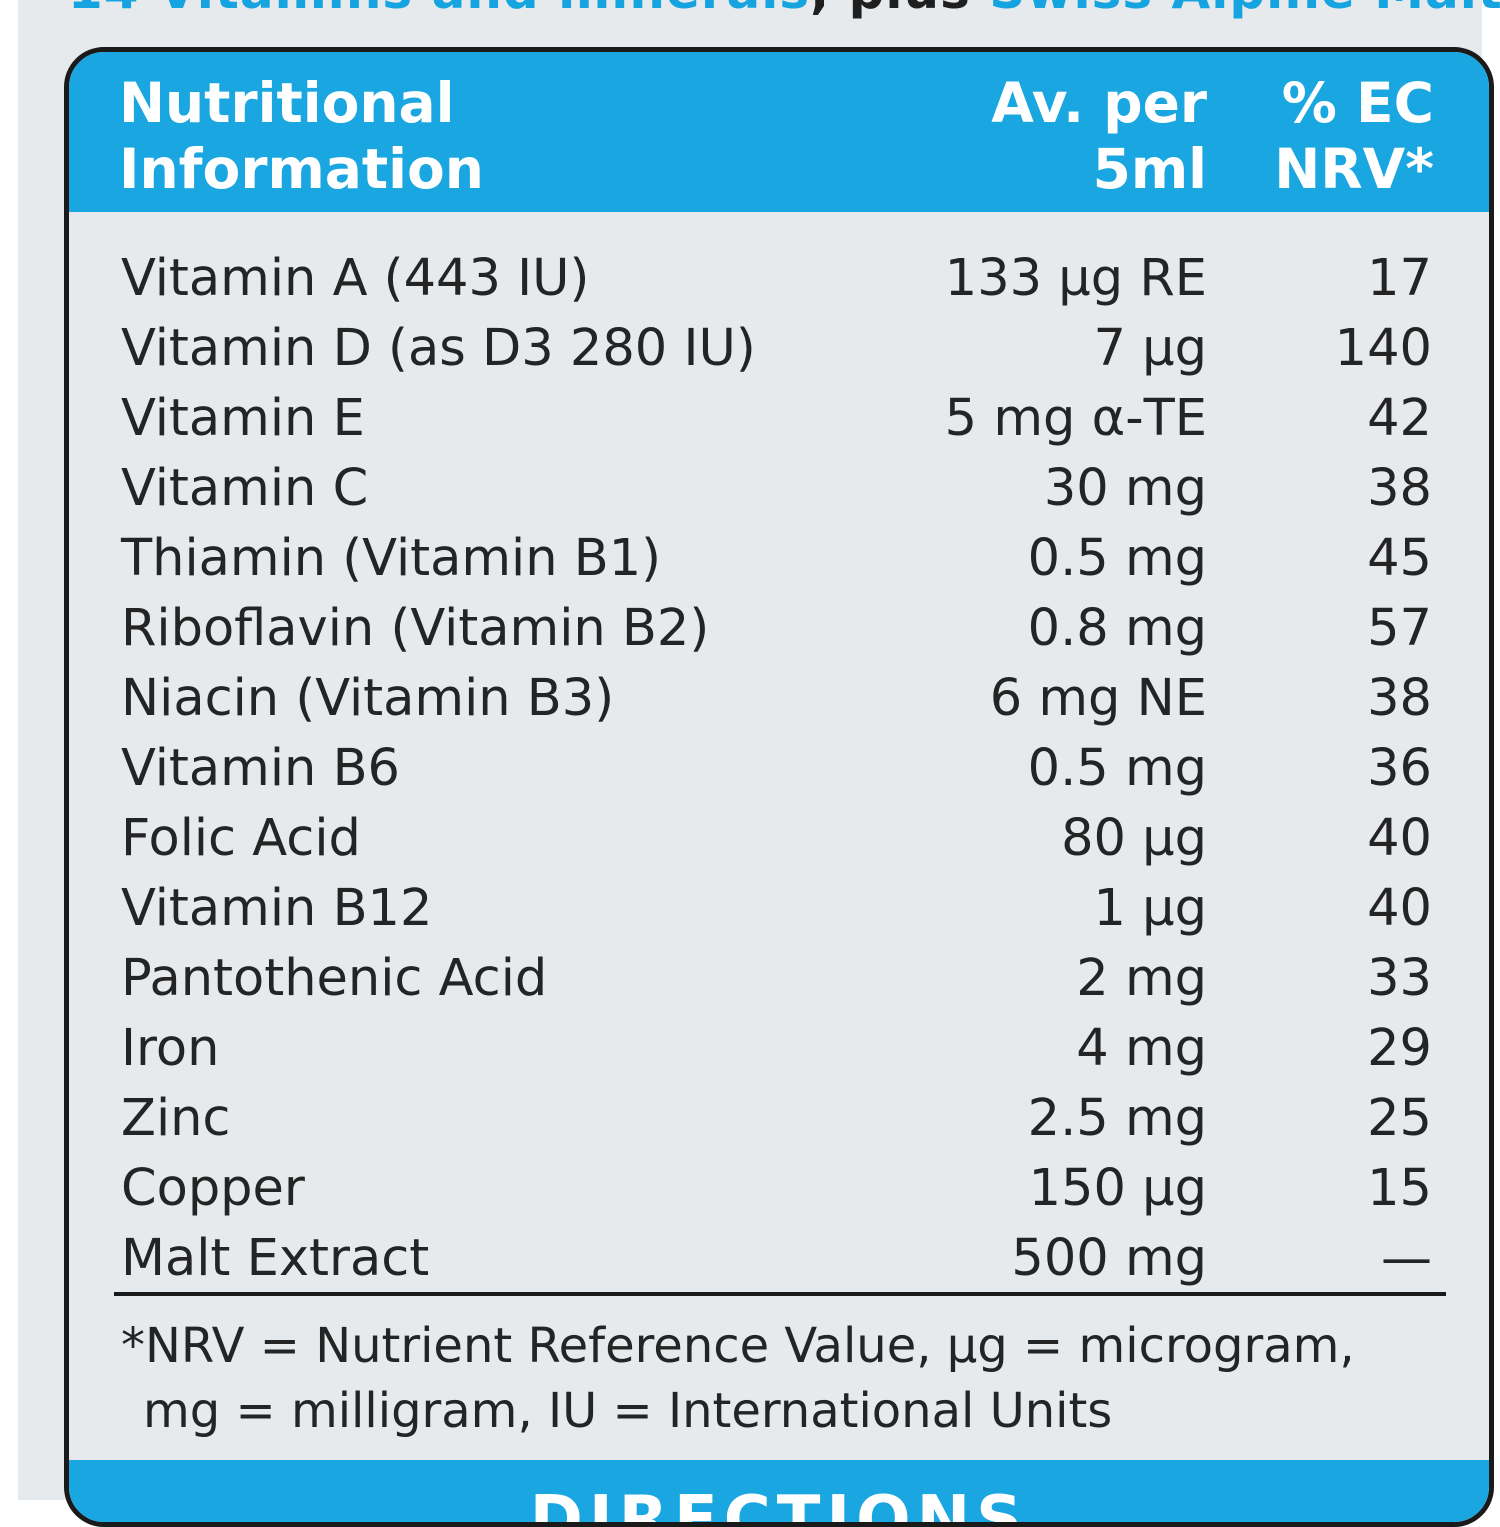  Describe the element at coordinates (779, 489) in the screenshot. I see `table-row: Vitamin C 30 mg 38` at that location.